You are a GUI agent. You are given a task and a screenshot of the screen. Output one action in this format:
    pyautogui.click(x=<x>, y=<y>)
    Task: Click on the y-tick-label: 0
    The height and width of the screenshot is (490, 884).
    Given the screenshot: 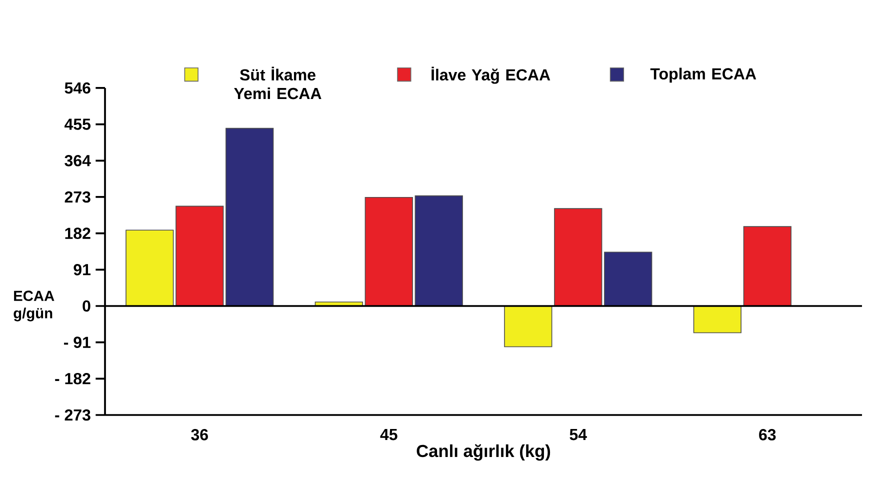 What is the action you would take?
    pyautogui.click(x=86, y=306)
    